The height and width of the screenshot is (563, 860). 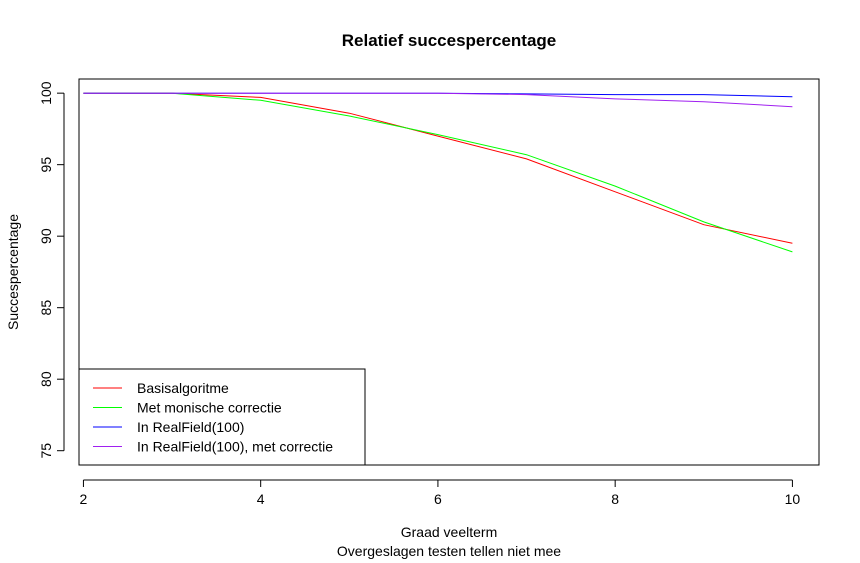 What do you see at coordinates (190, 427) in the screenshot?
I see `legend-label: In RealField(100)` at bounding box center [190, 427].